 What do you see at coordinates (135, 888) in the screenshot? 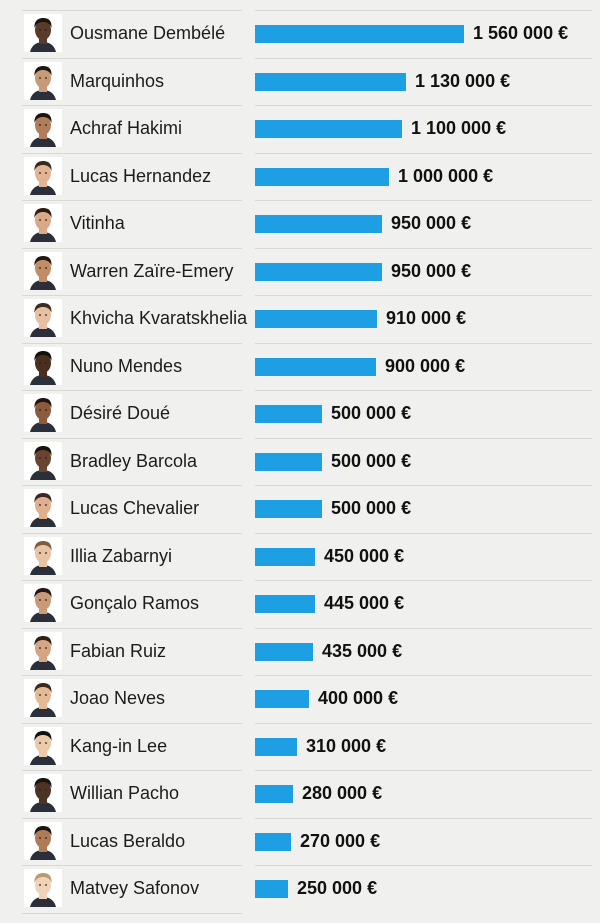
I see `player-name-label: Matvey Safonov` at bounding box center [135, 888].